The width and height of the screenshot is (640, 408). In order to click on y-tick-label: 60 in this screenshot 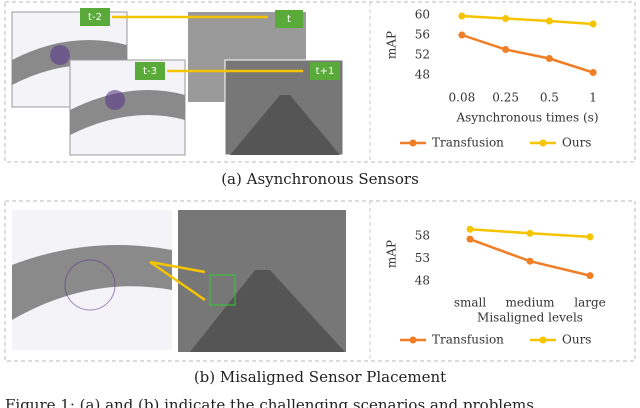, I will do `click(422, 15)`.